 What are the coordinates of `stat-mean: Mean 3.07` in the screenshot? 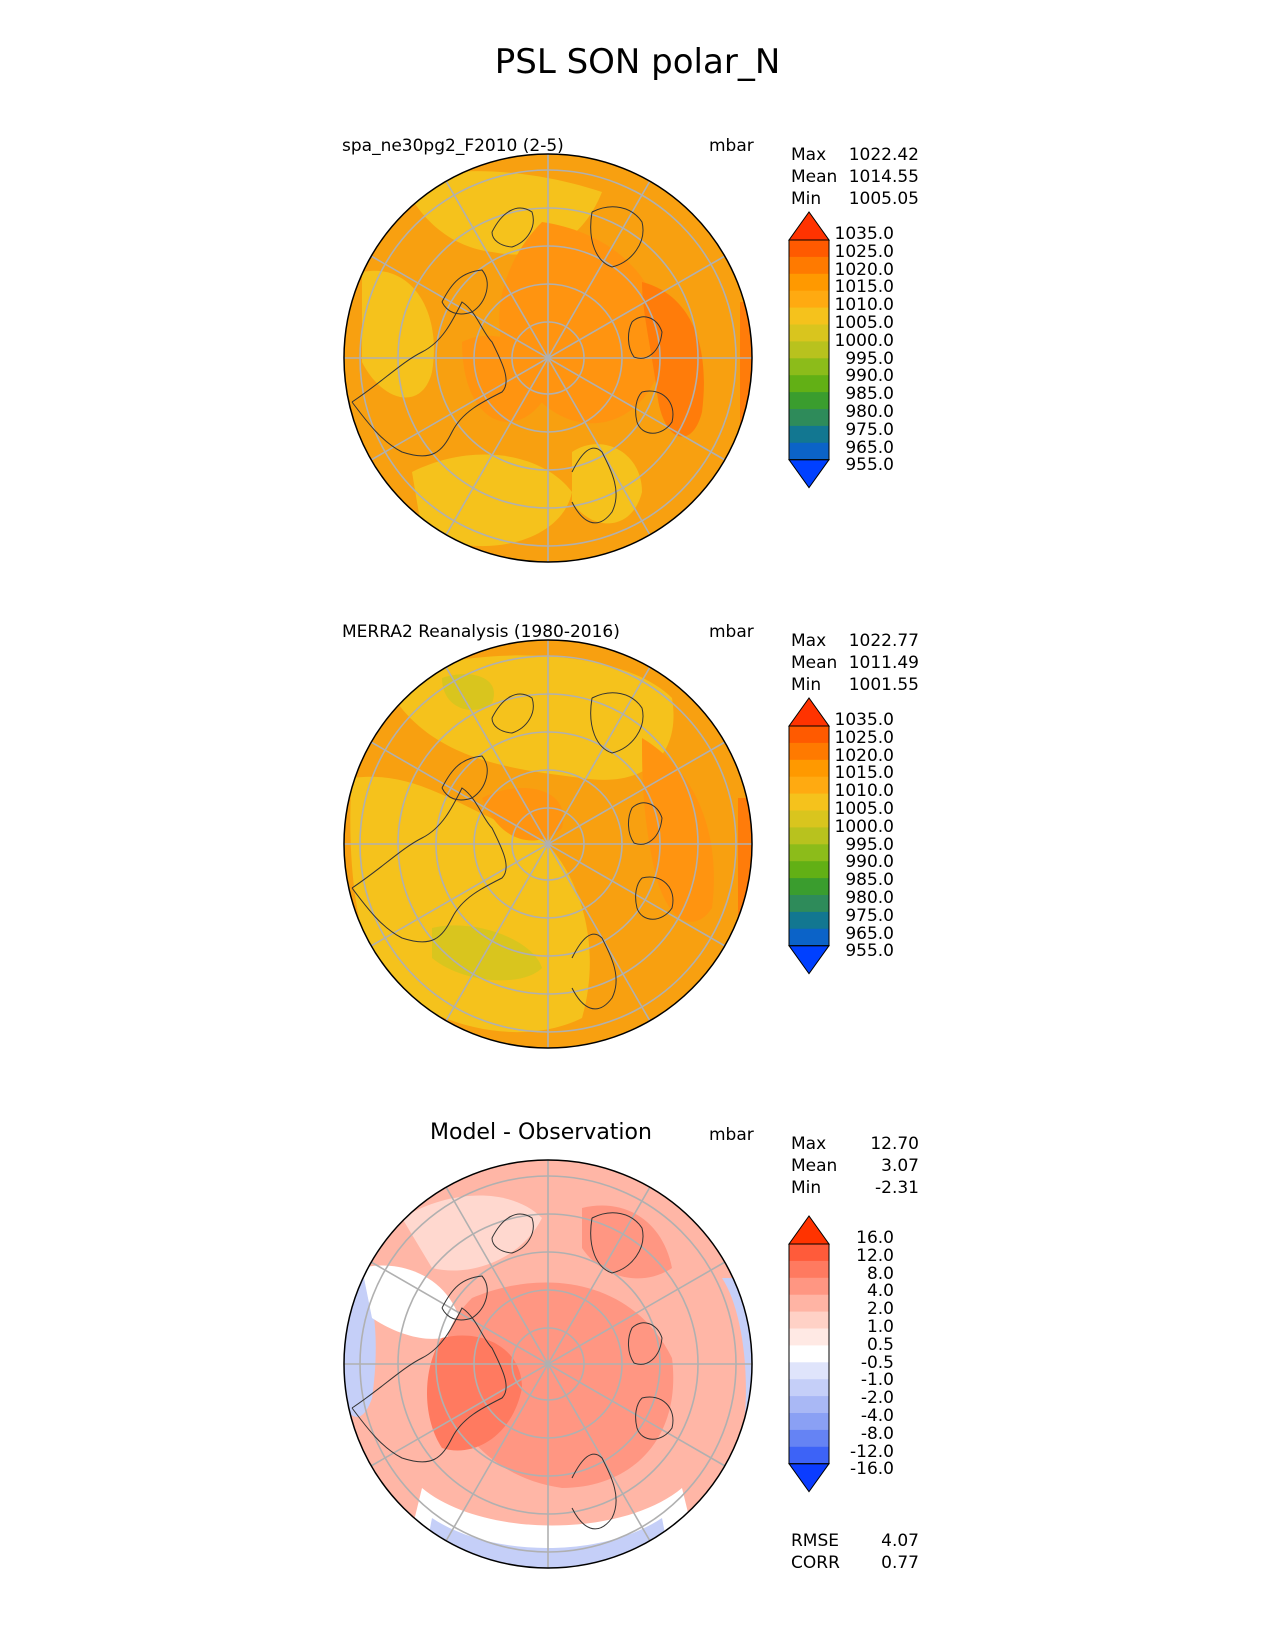 It's located at (855, 1166).